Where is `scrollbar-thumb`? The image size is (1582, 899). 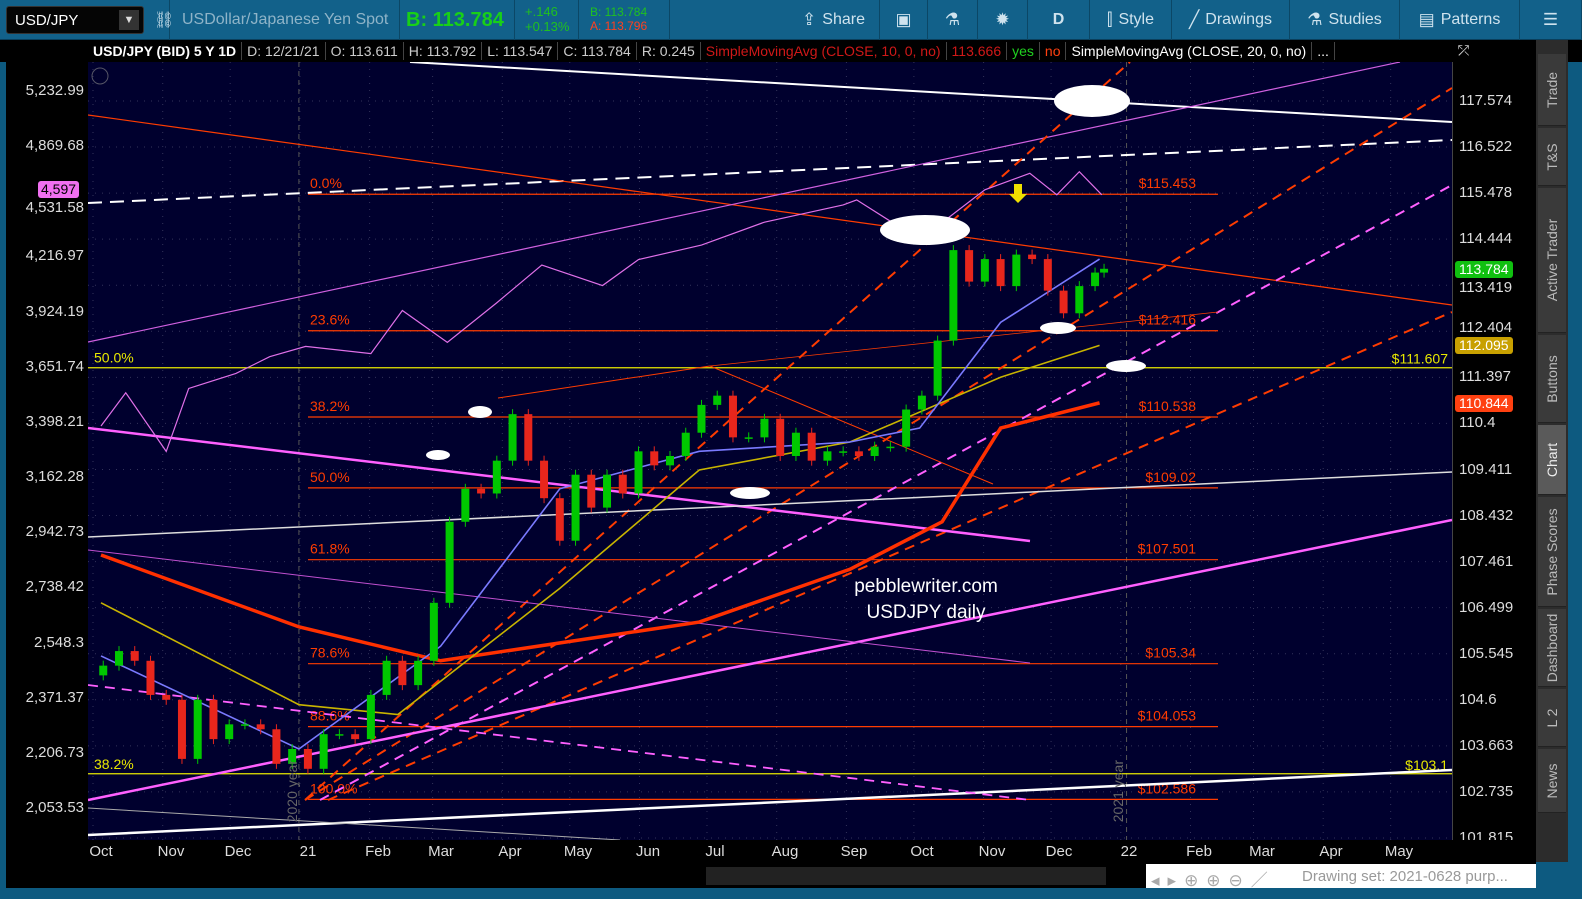
scrollbar-thumb is located at coordinates (906, 876).